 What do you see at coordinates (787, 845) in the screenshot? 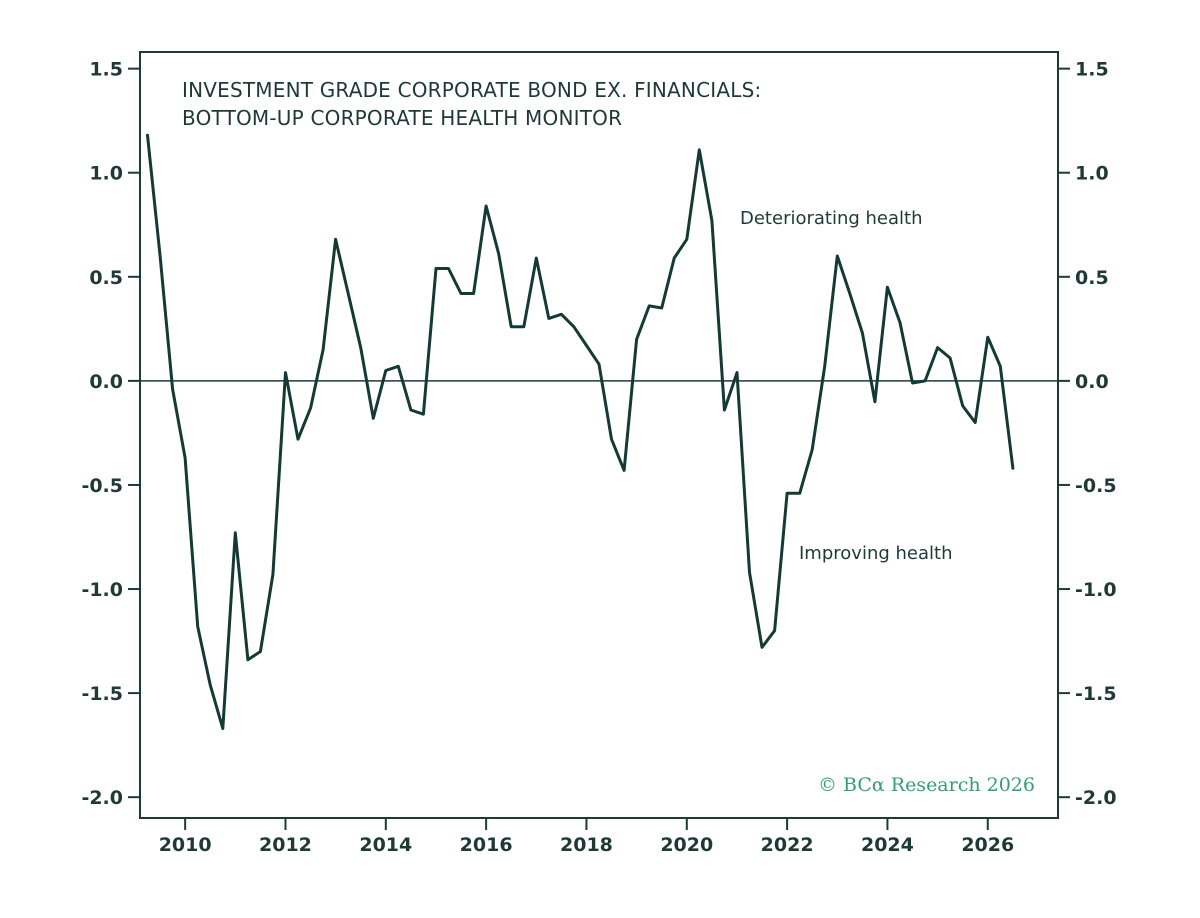
I see `x-tick-label: 2022` at bounding box center [787, 845].